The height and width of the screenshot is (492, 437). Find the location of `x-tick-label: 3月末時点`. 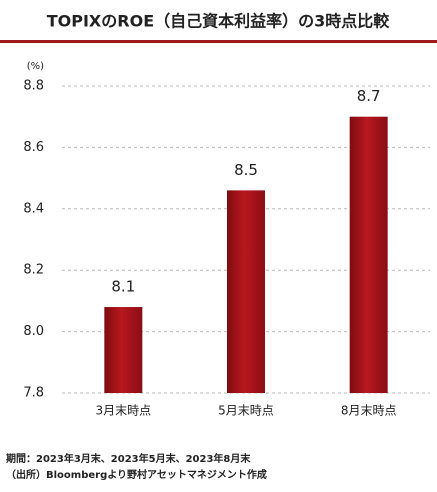

x-tick-label: 3月末時点 is located at coordinates (124, 411).